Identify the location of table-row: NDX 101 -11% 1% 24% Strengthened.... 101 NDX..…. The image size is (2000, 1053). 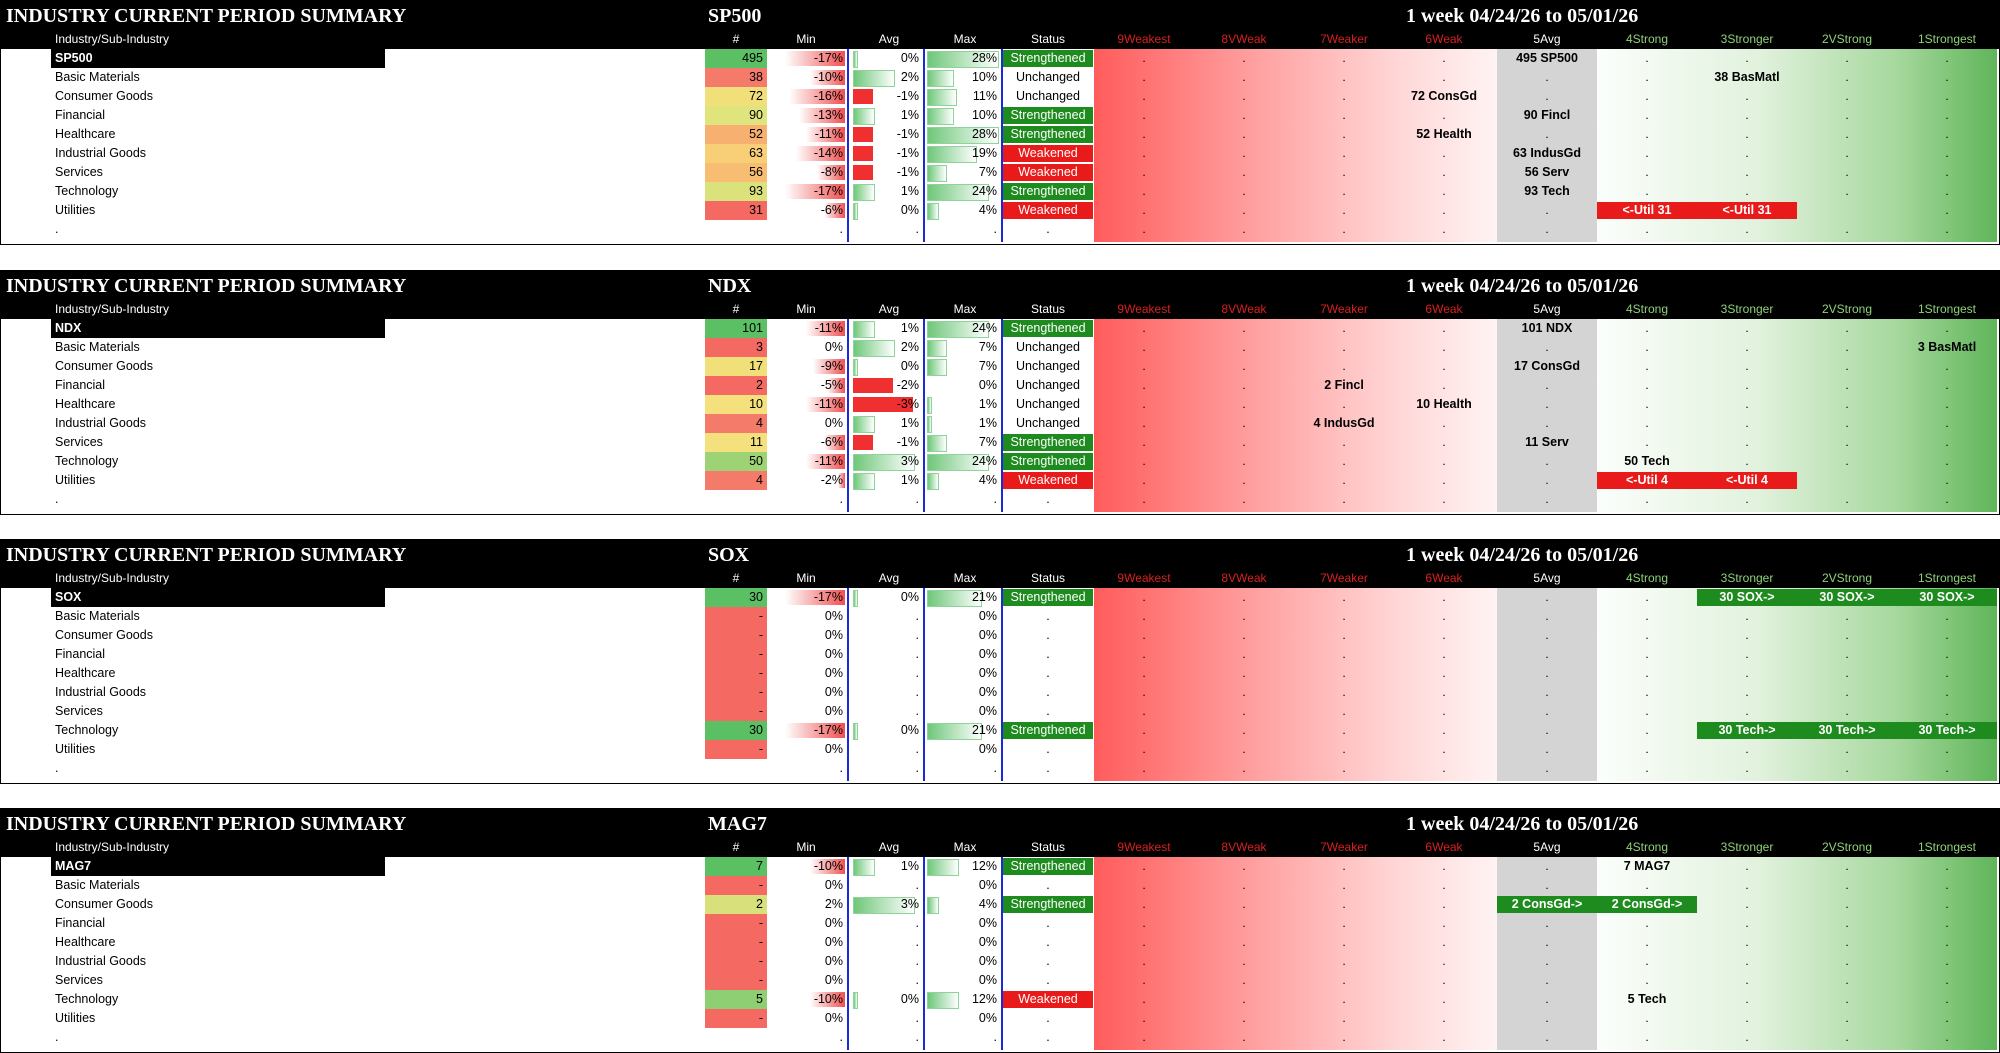
(1000, 328).